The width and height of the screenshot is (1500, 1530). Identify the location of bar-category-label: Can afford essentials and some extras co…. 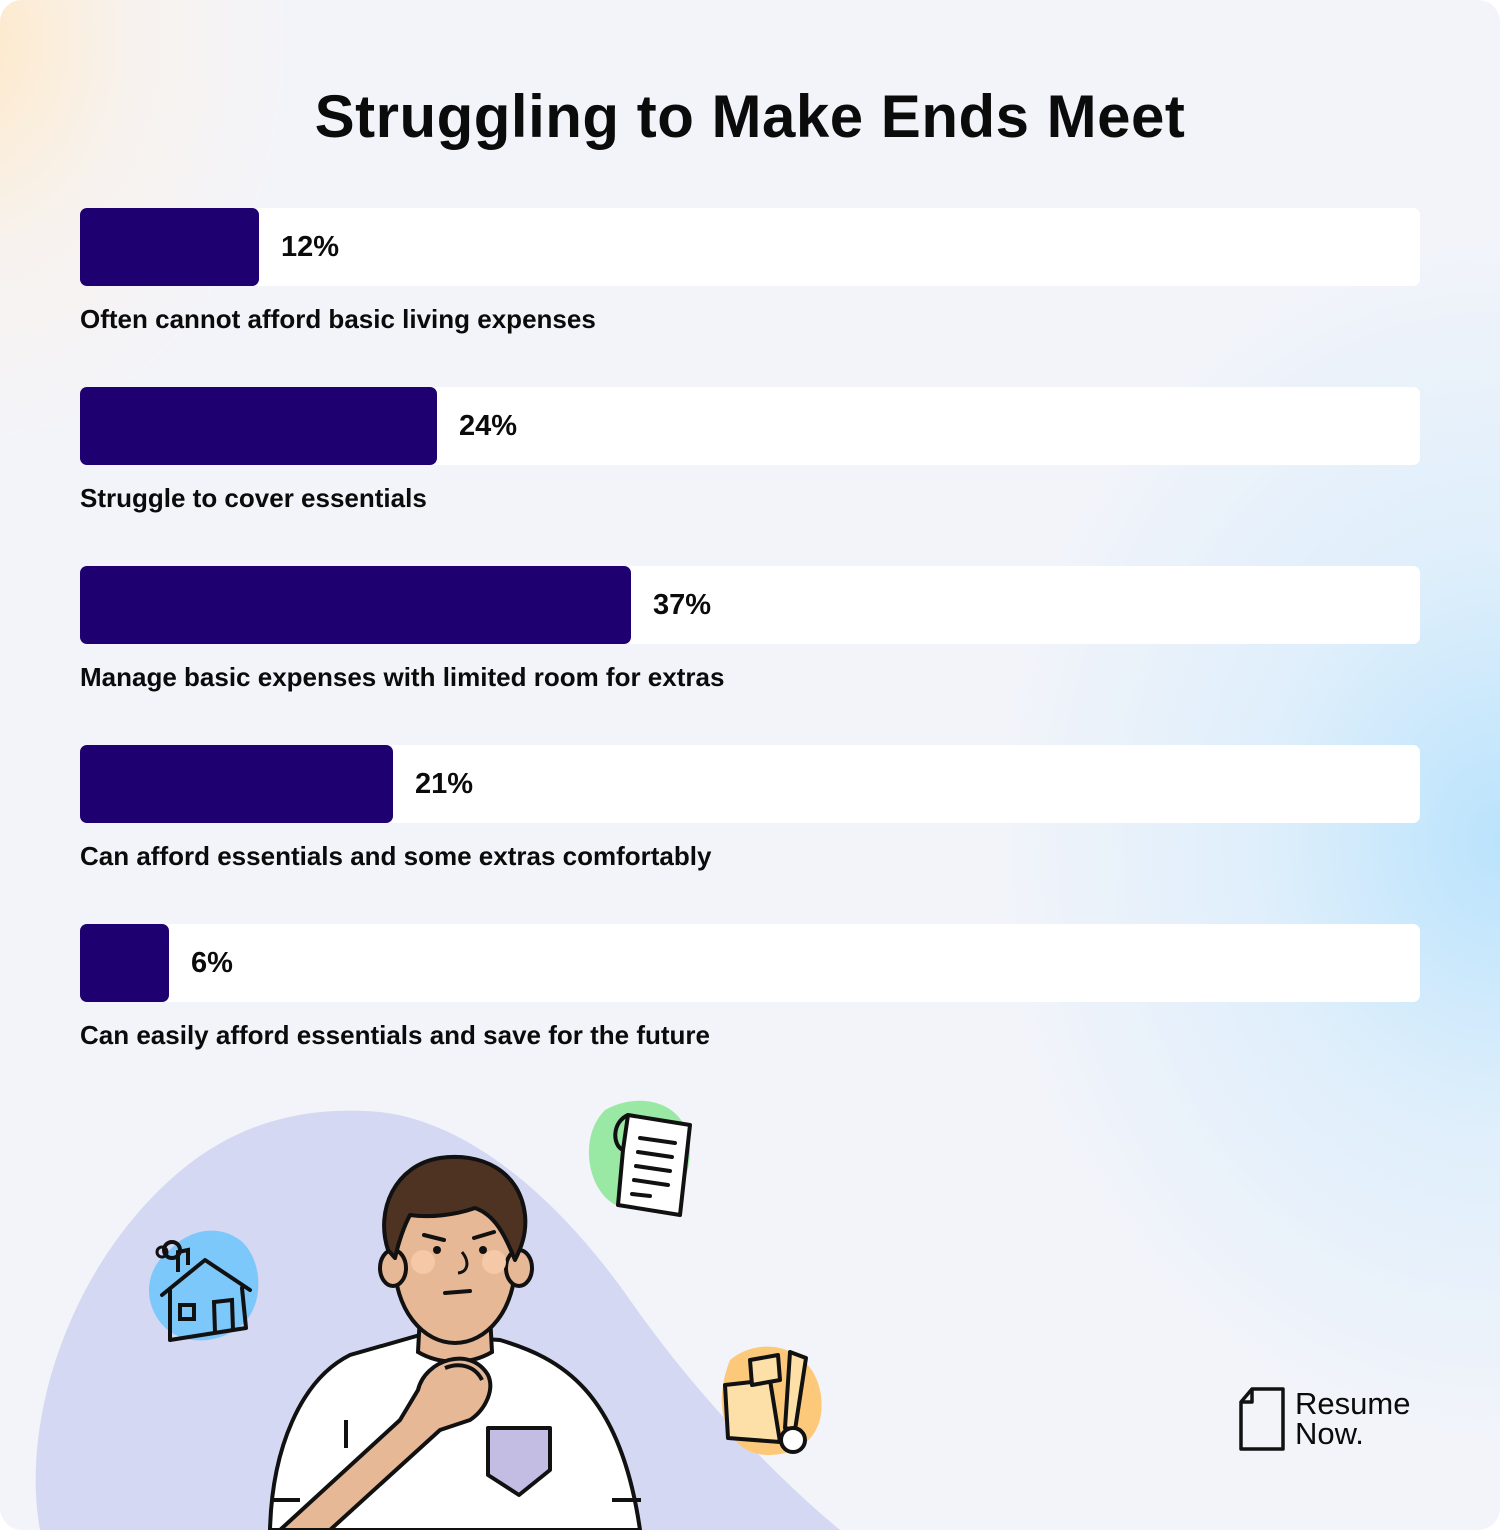
(396, 856).